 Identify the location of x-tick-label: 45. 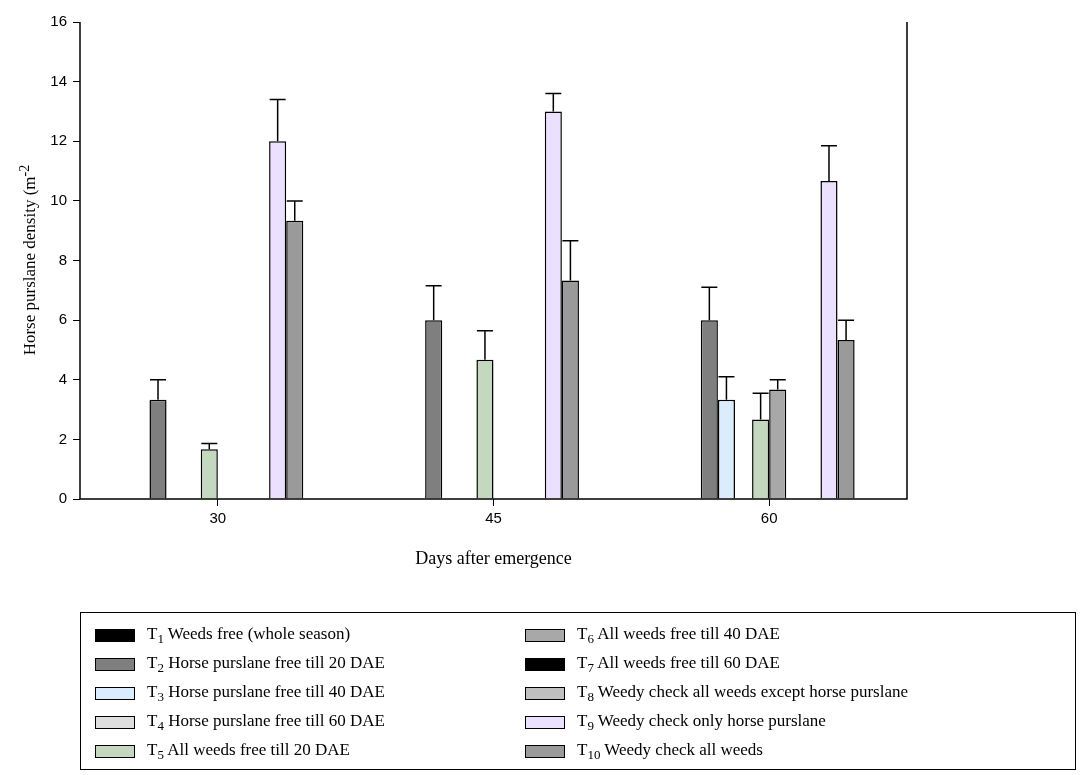
(493, 518).